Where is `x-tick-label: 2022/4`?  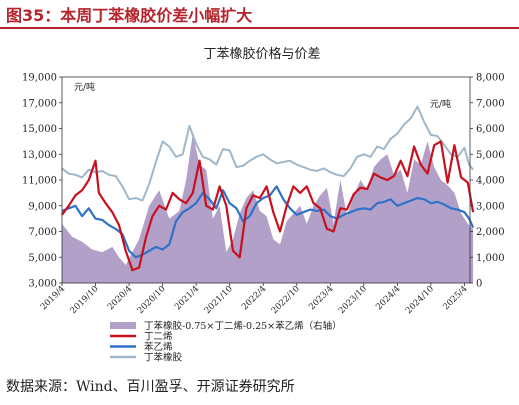 x-tick-label: 2022/4 is located at coordinates (254, 298).